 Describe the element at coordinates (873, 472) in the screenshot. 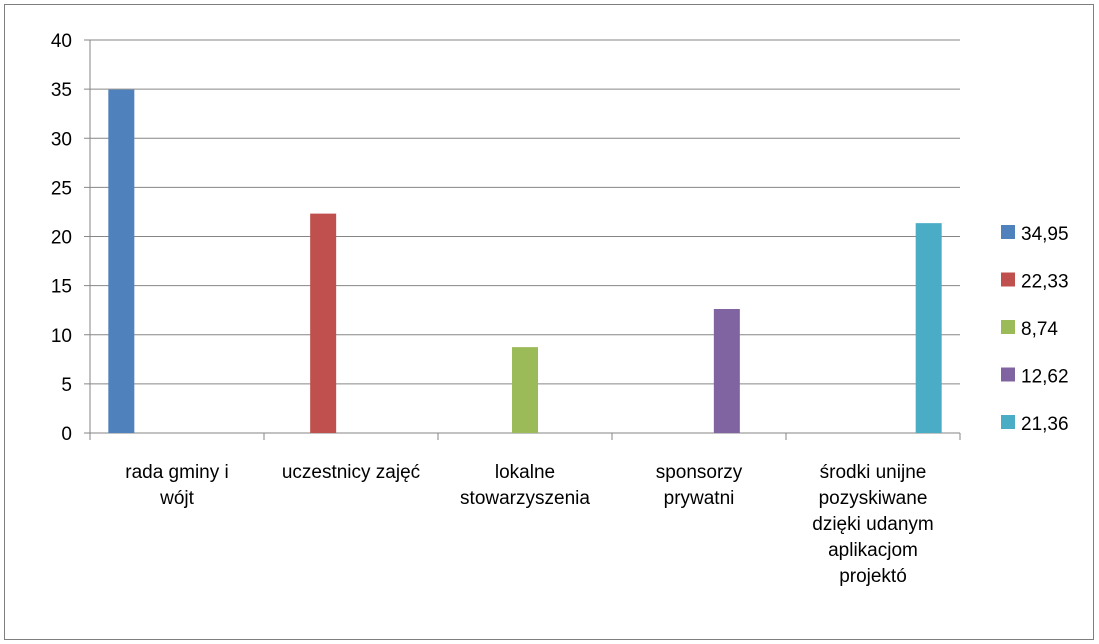

I see `x-category-label-line: środki unijne` at that location.